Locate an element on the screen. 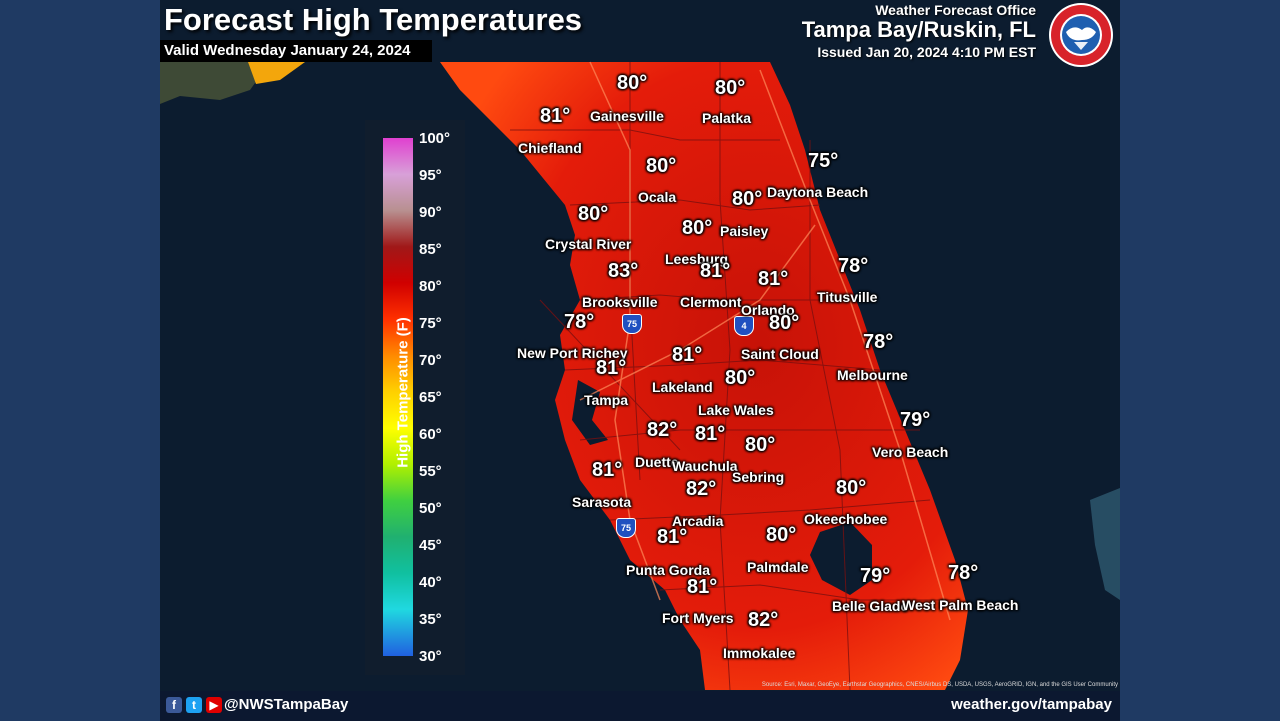  city-immokalee: Immokalee is located at coordinates (759, 653).